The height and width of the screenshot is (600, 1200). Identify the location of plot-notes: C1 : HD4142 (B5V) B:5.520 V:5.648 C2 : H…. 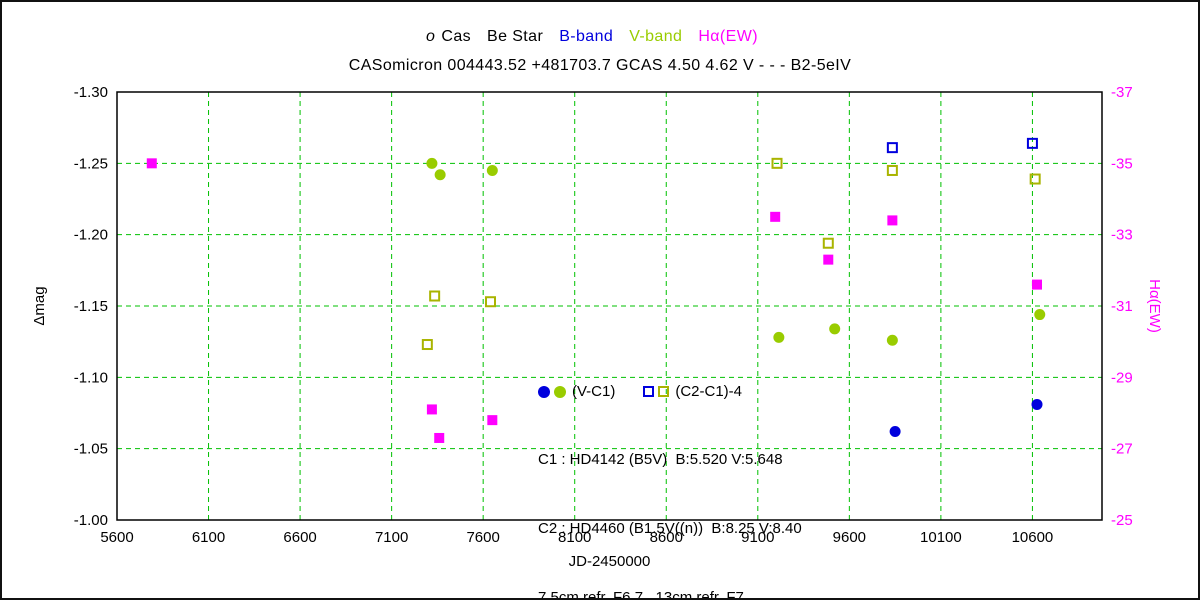
(670, 501).